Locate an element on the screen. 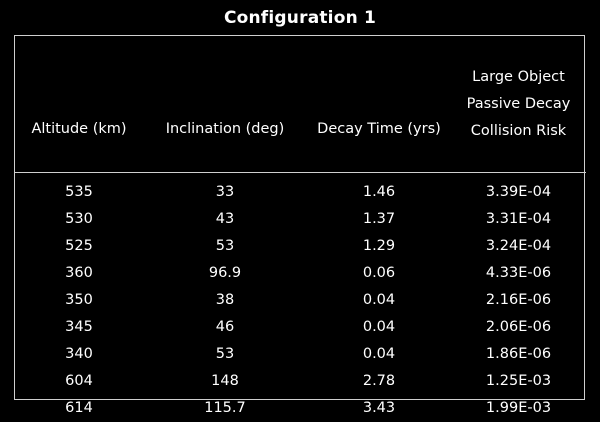 The width and height of the screenshot is (600, 422). cell-inclination: 43 is located at coordinates (225, 219).